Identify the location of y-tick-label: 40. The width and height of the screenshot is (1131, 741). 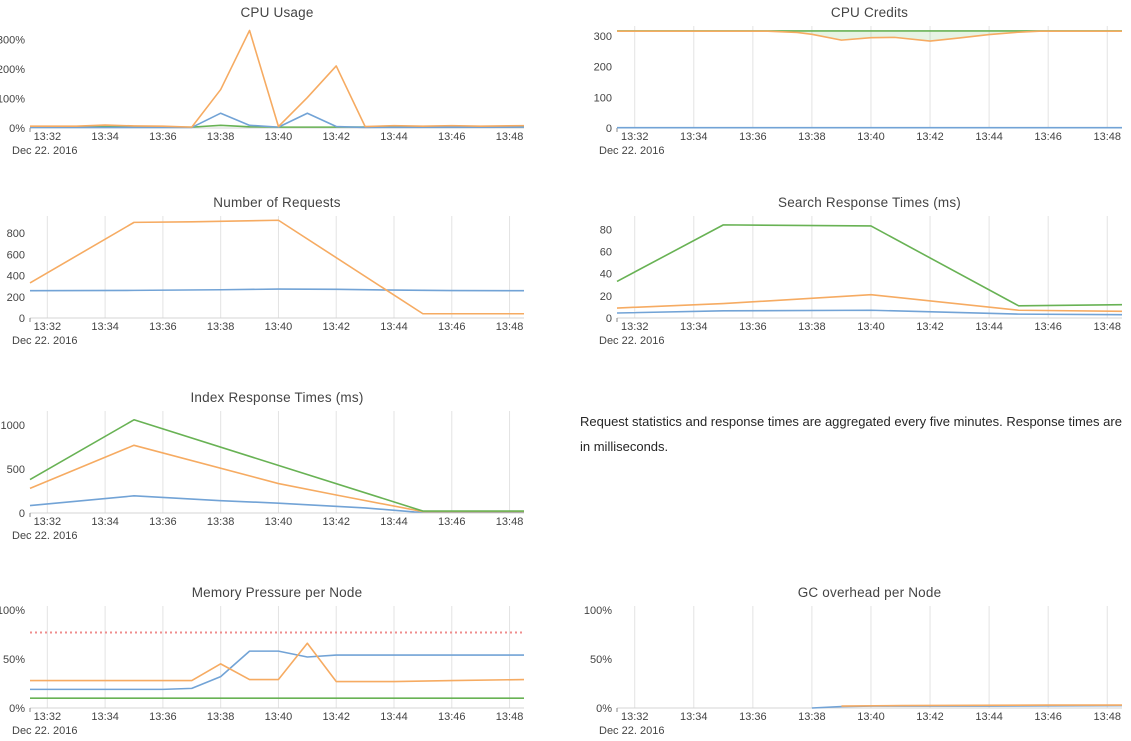
(606, 275).